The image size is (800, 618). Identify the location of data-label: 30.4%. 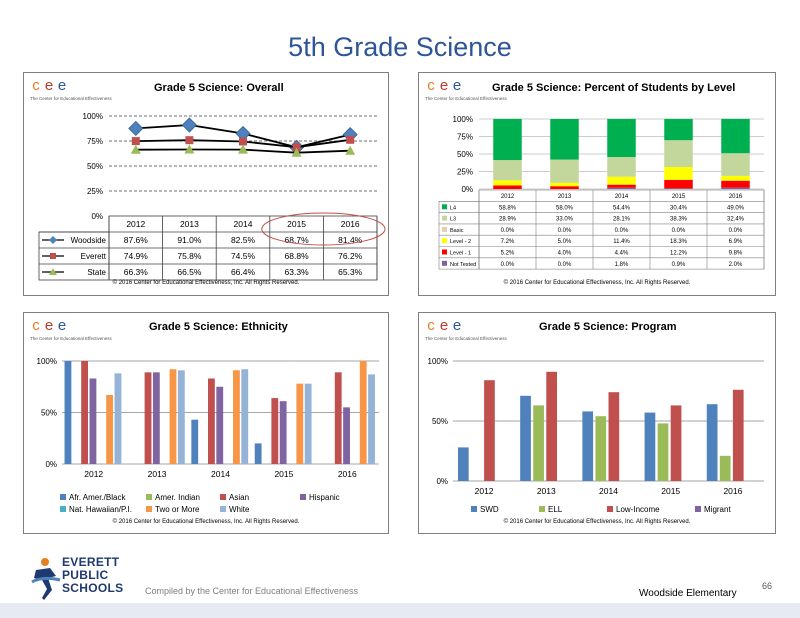
(679, 208).